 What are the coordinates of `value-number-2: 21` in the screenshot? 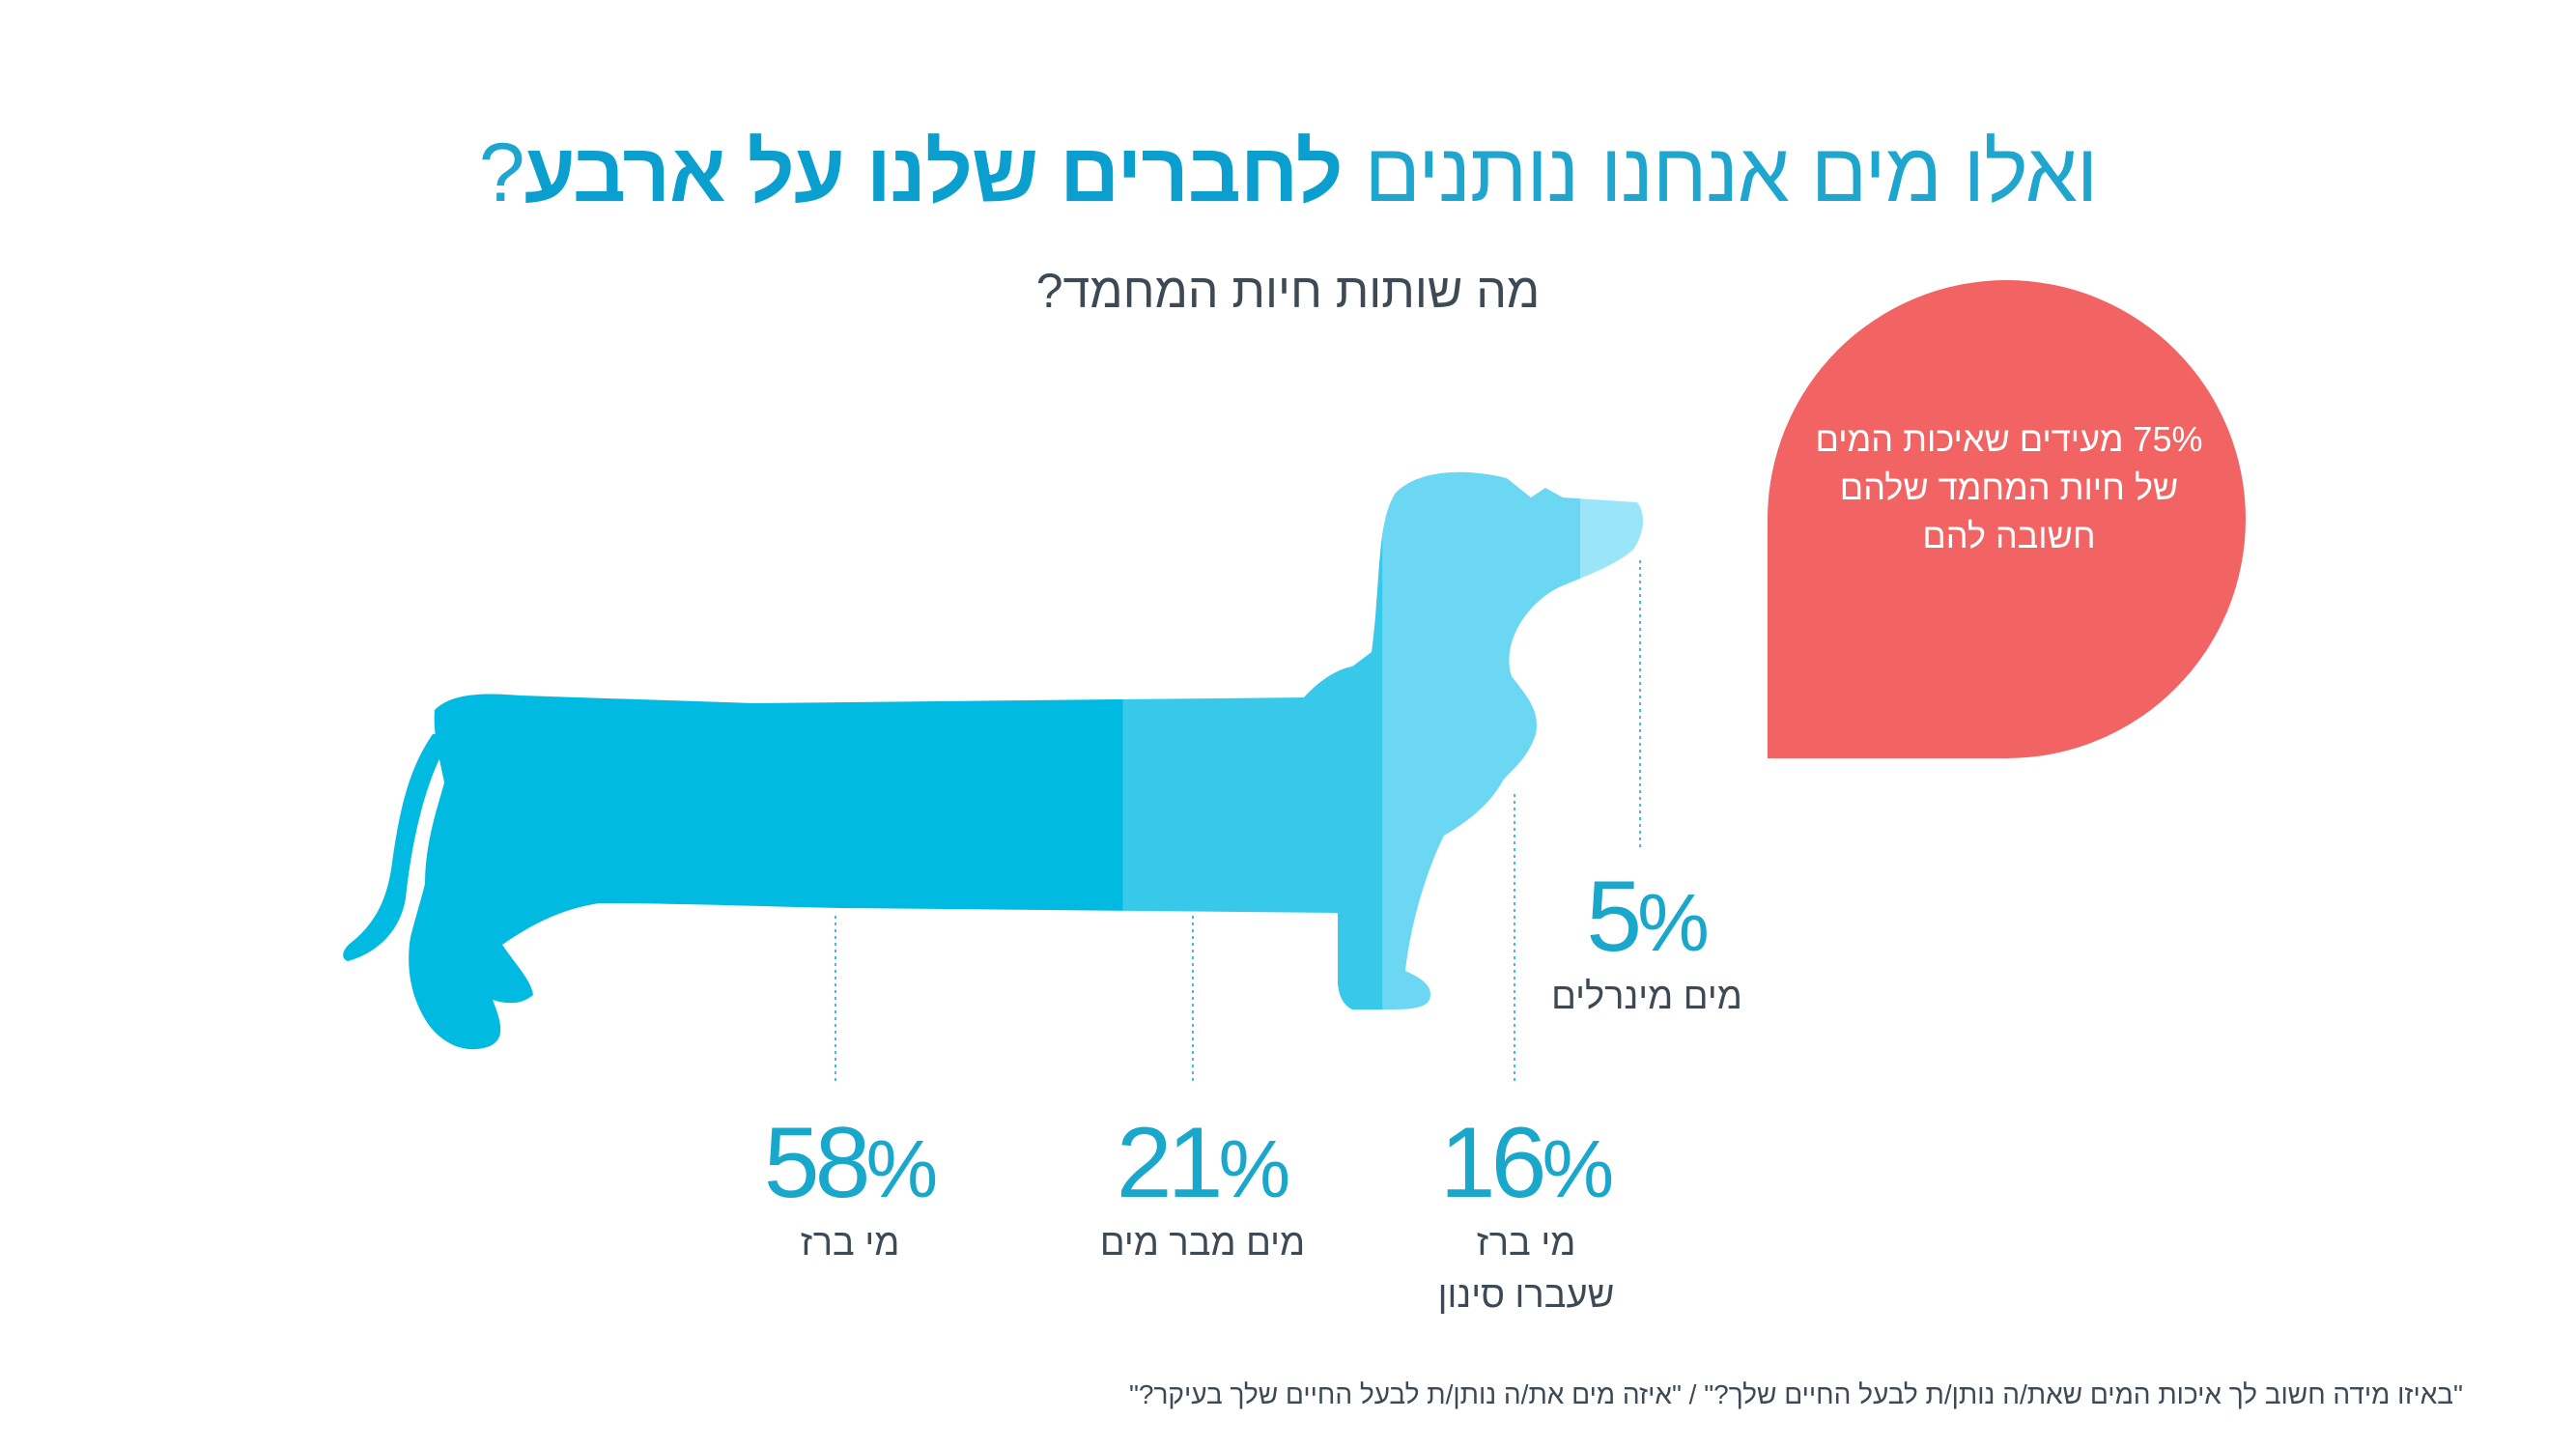 It's located at (1170, 1163).